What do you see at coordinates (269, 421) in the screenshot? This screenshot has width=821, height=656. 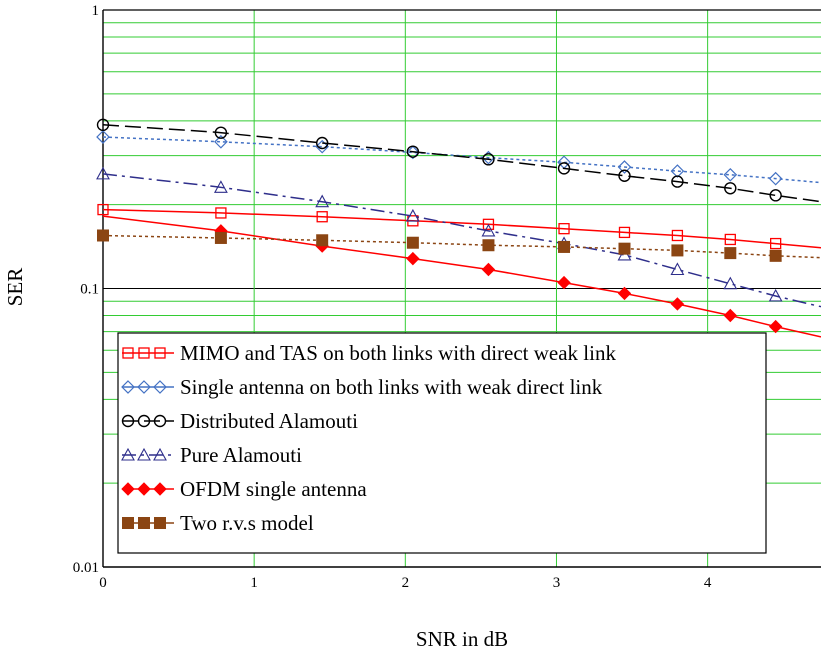 I see `legend-label: Distributed Alamouti` at bounding box center [269, 421].